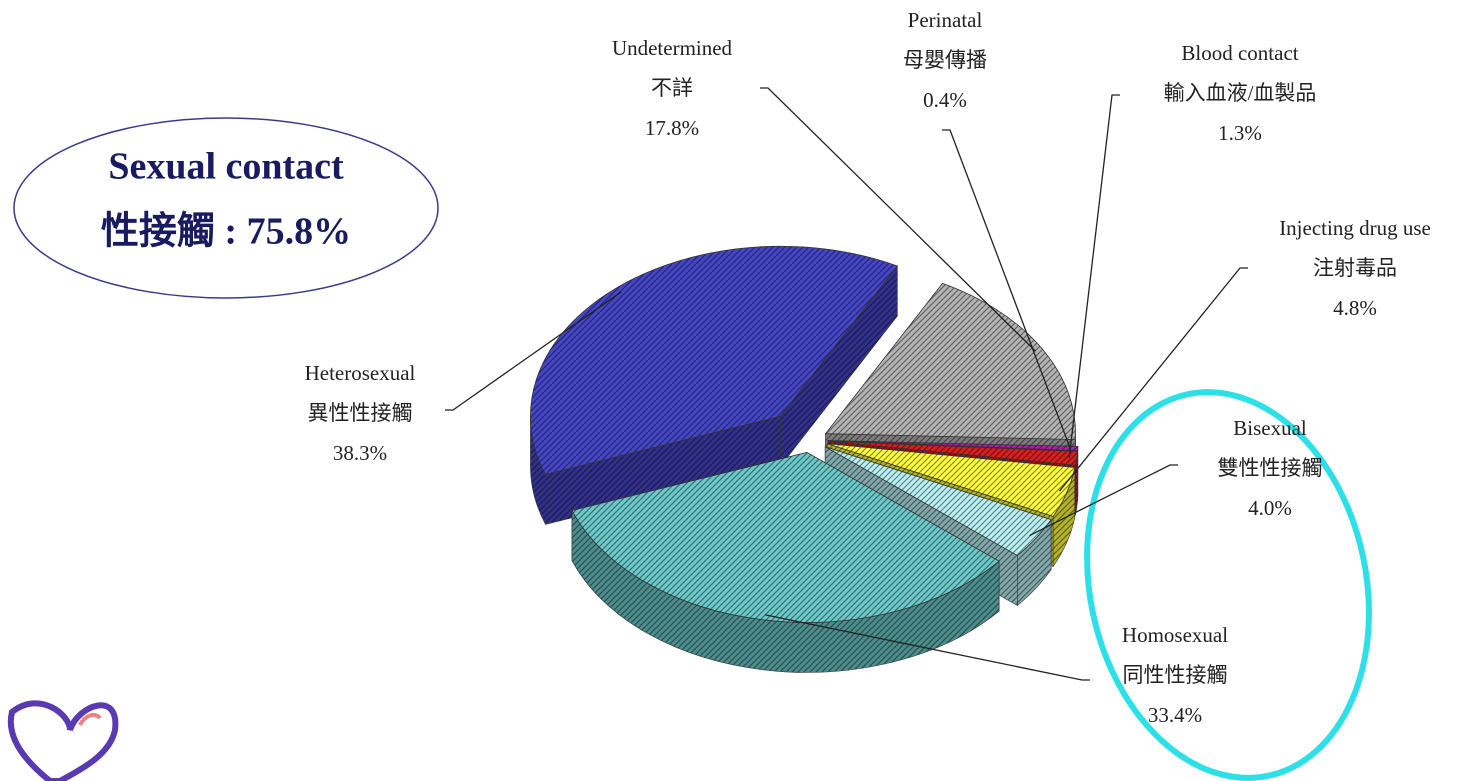 The image size is (1466, 781). Describe the element at coordinates (63, 740) in the screenshot. I see `logo` at that location.